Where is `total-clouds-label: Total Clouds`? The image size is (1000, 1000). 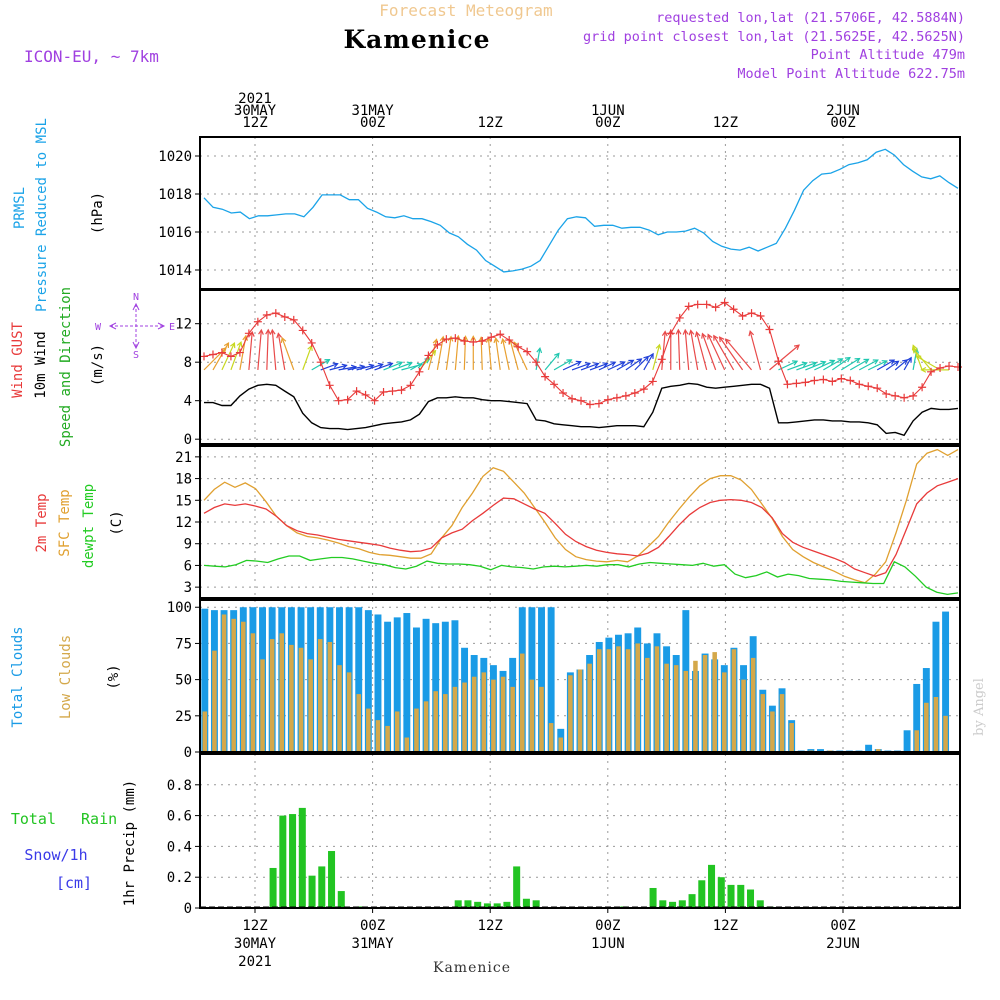 total-clouds-label: Total Clouds is located at coordinates (18, 676).